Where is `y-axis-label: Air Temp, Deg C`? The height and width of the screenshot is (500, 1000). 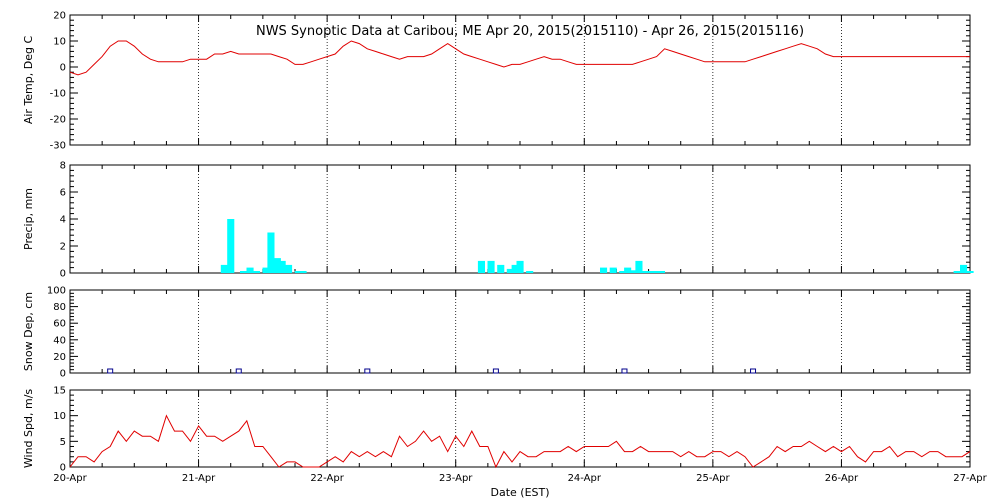
y-axis-label: Air Temp, Deg C is located at coordinates (28, 80).